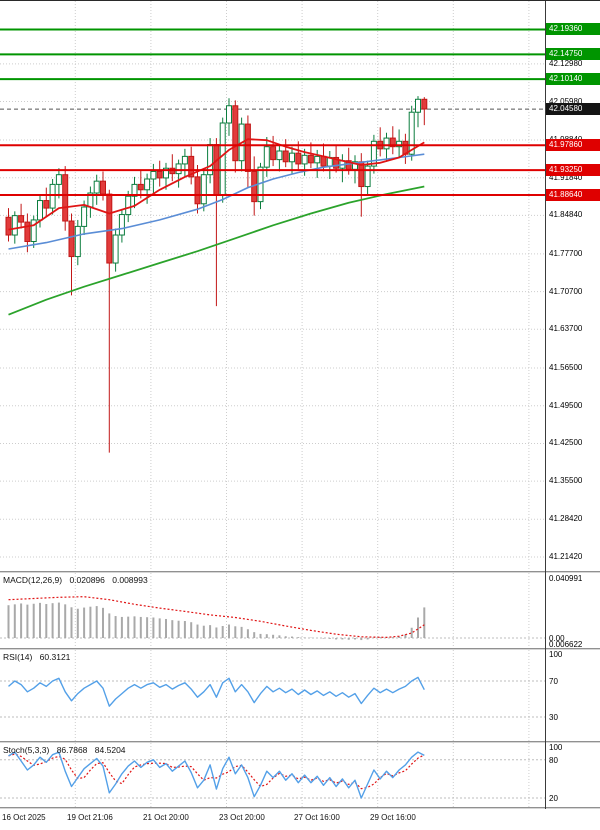 This screenshot has width=600, height=830. Describe the element at coordinates (573, 195) in the screenshot. I see `price-level-badge-red: 41.88640` at that location.